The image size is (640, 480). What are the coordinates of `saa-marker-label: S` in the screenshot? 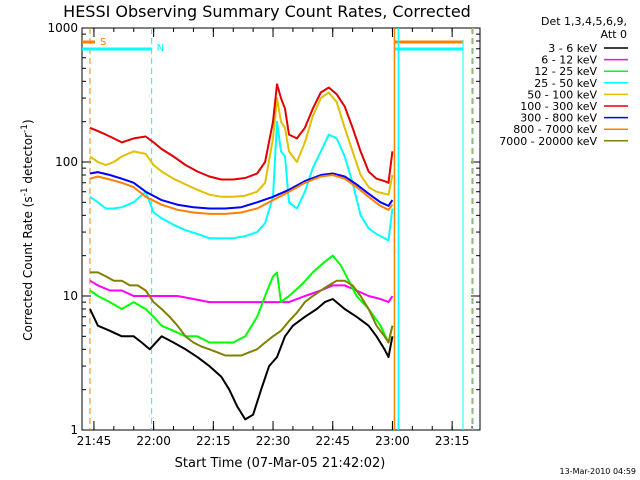 It's located at (103, 42).